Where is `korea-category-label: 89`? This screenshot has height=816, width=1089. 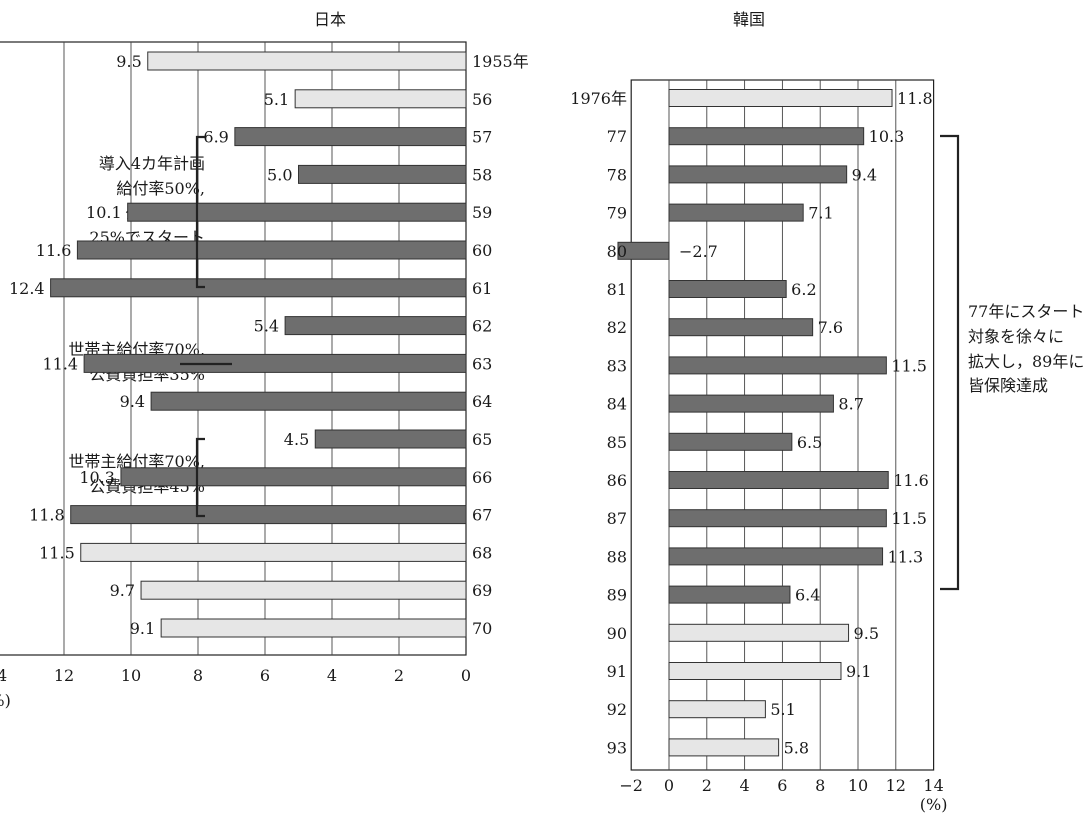 korea-category-label: 89 is located at coordinates (617, 595).